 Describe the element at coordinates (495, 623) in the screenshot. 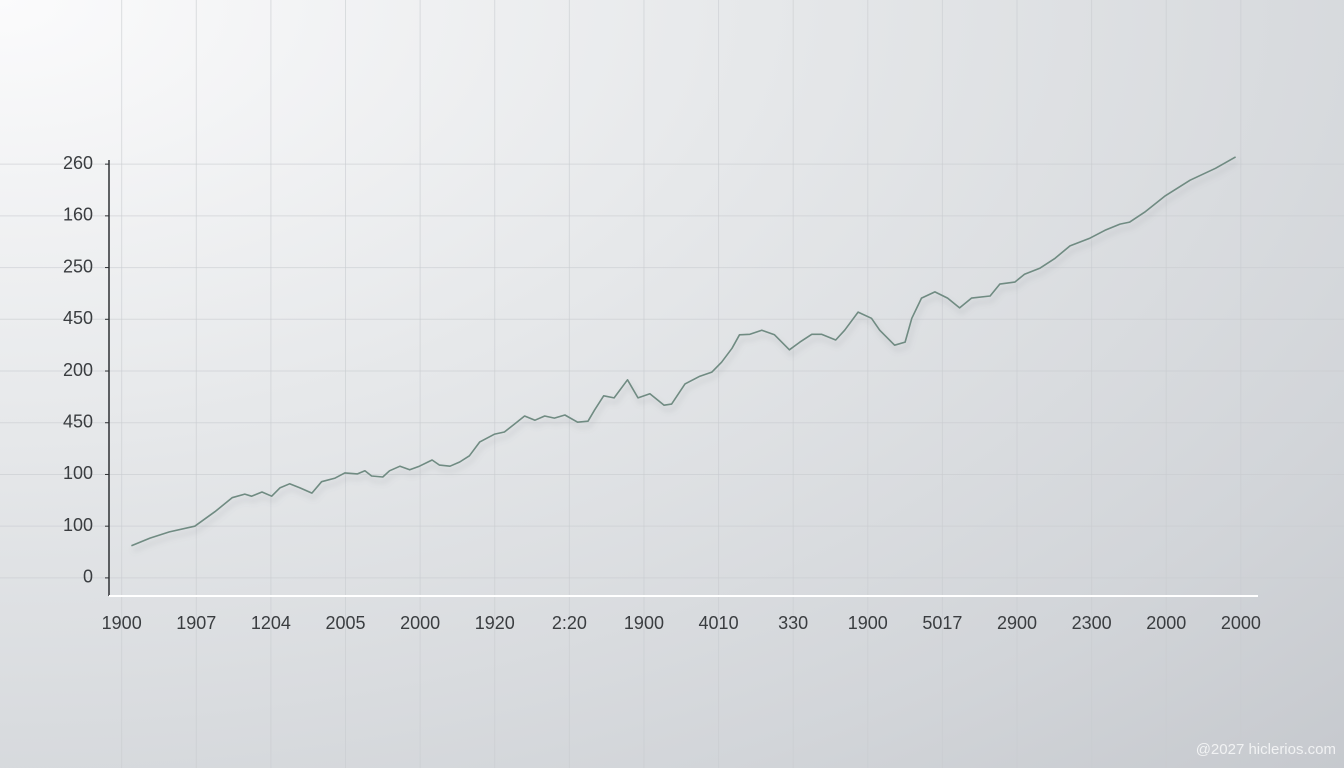

I see `x-tick-label: 1920` at that location.